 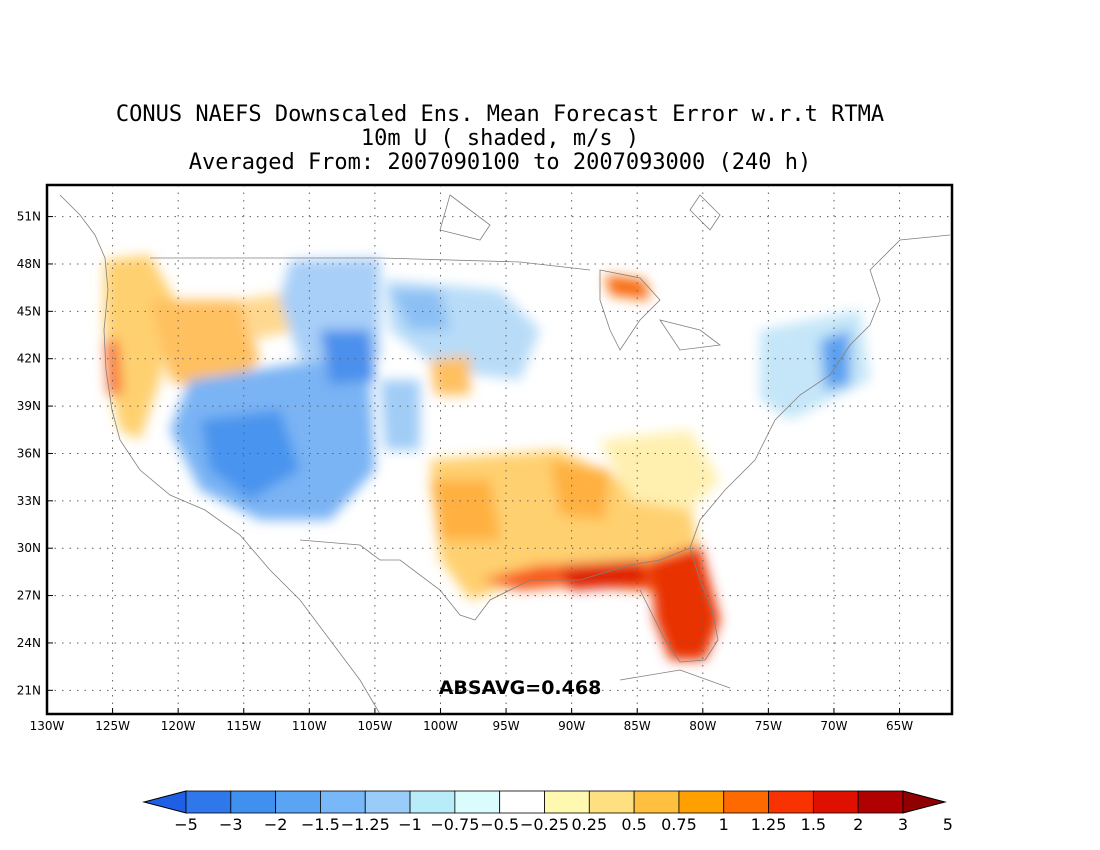 I want to click on field-region-appalachia, so click(x=660, y=470).